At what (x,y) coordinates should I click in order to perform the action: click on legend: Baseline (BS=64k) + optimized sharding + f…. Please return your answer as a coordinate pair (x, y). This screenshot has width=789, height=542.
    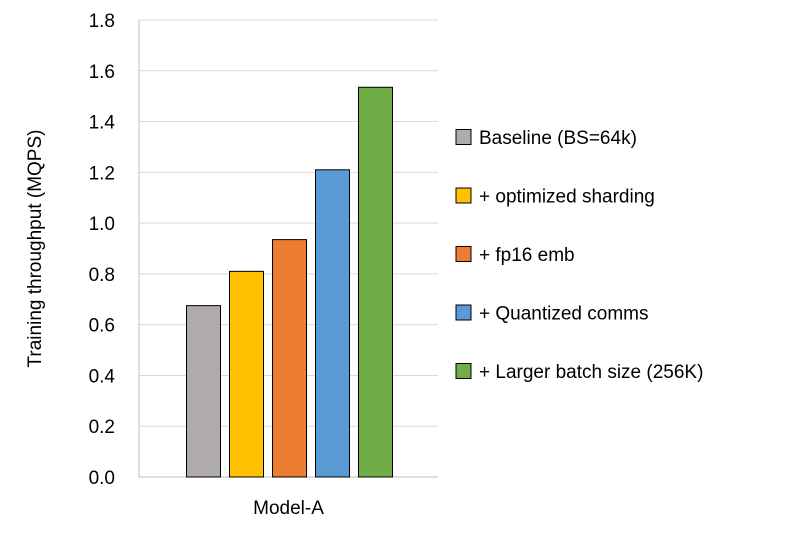
    Looking at the image, I should click on (579, 255).